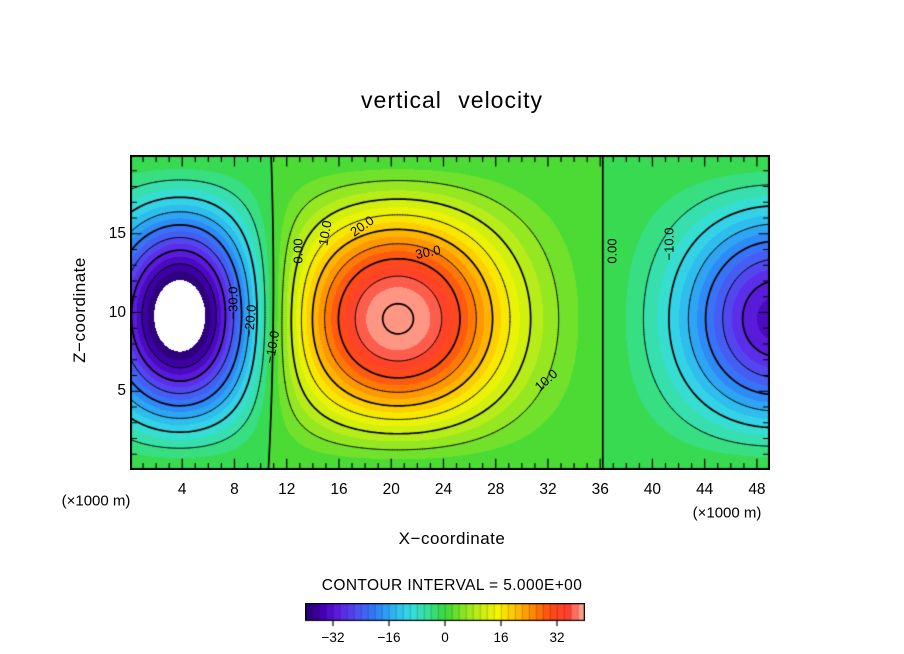  Describe the element at coordinates (287, 489) in the screenshot. I see `x-tick-label: 12` at that location.